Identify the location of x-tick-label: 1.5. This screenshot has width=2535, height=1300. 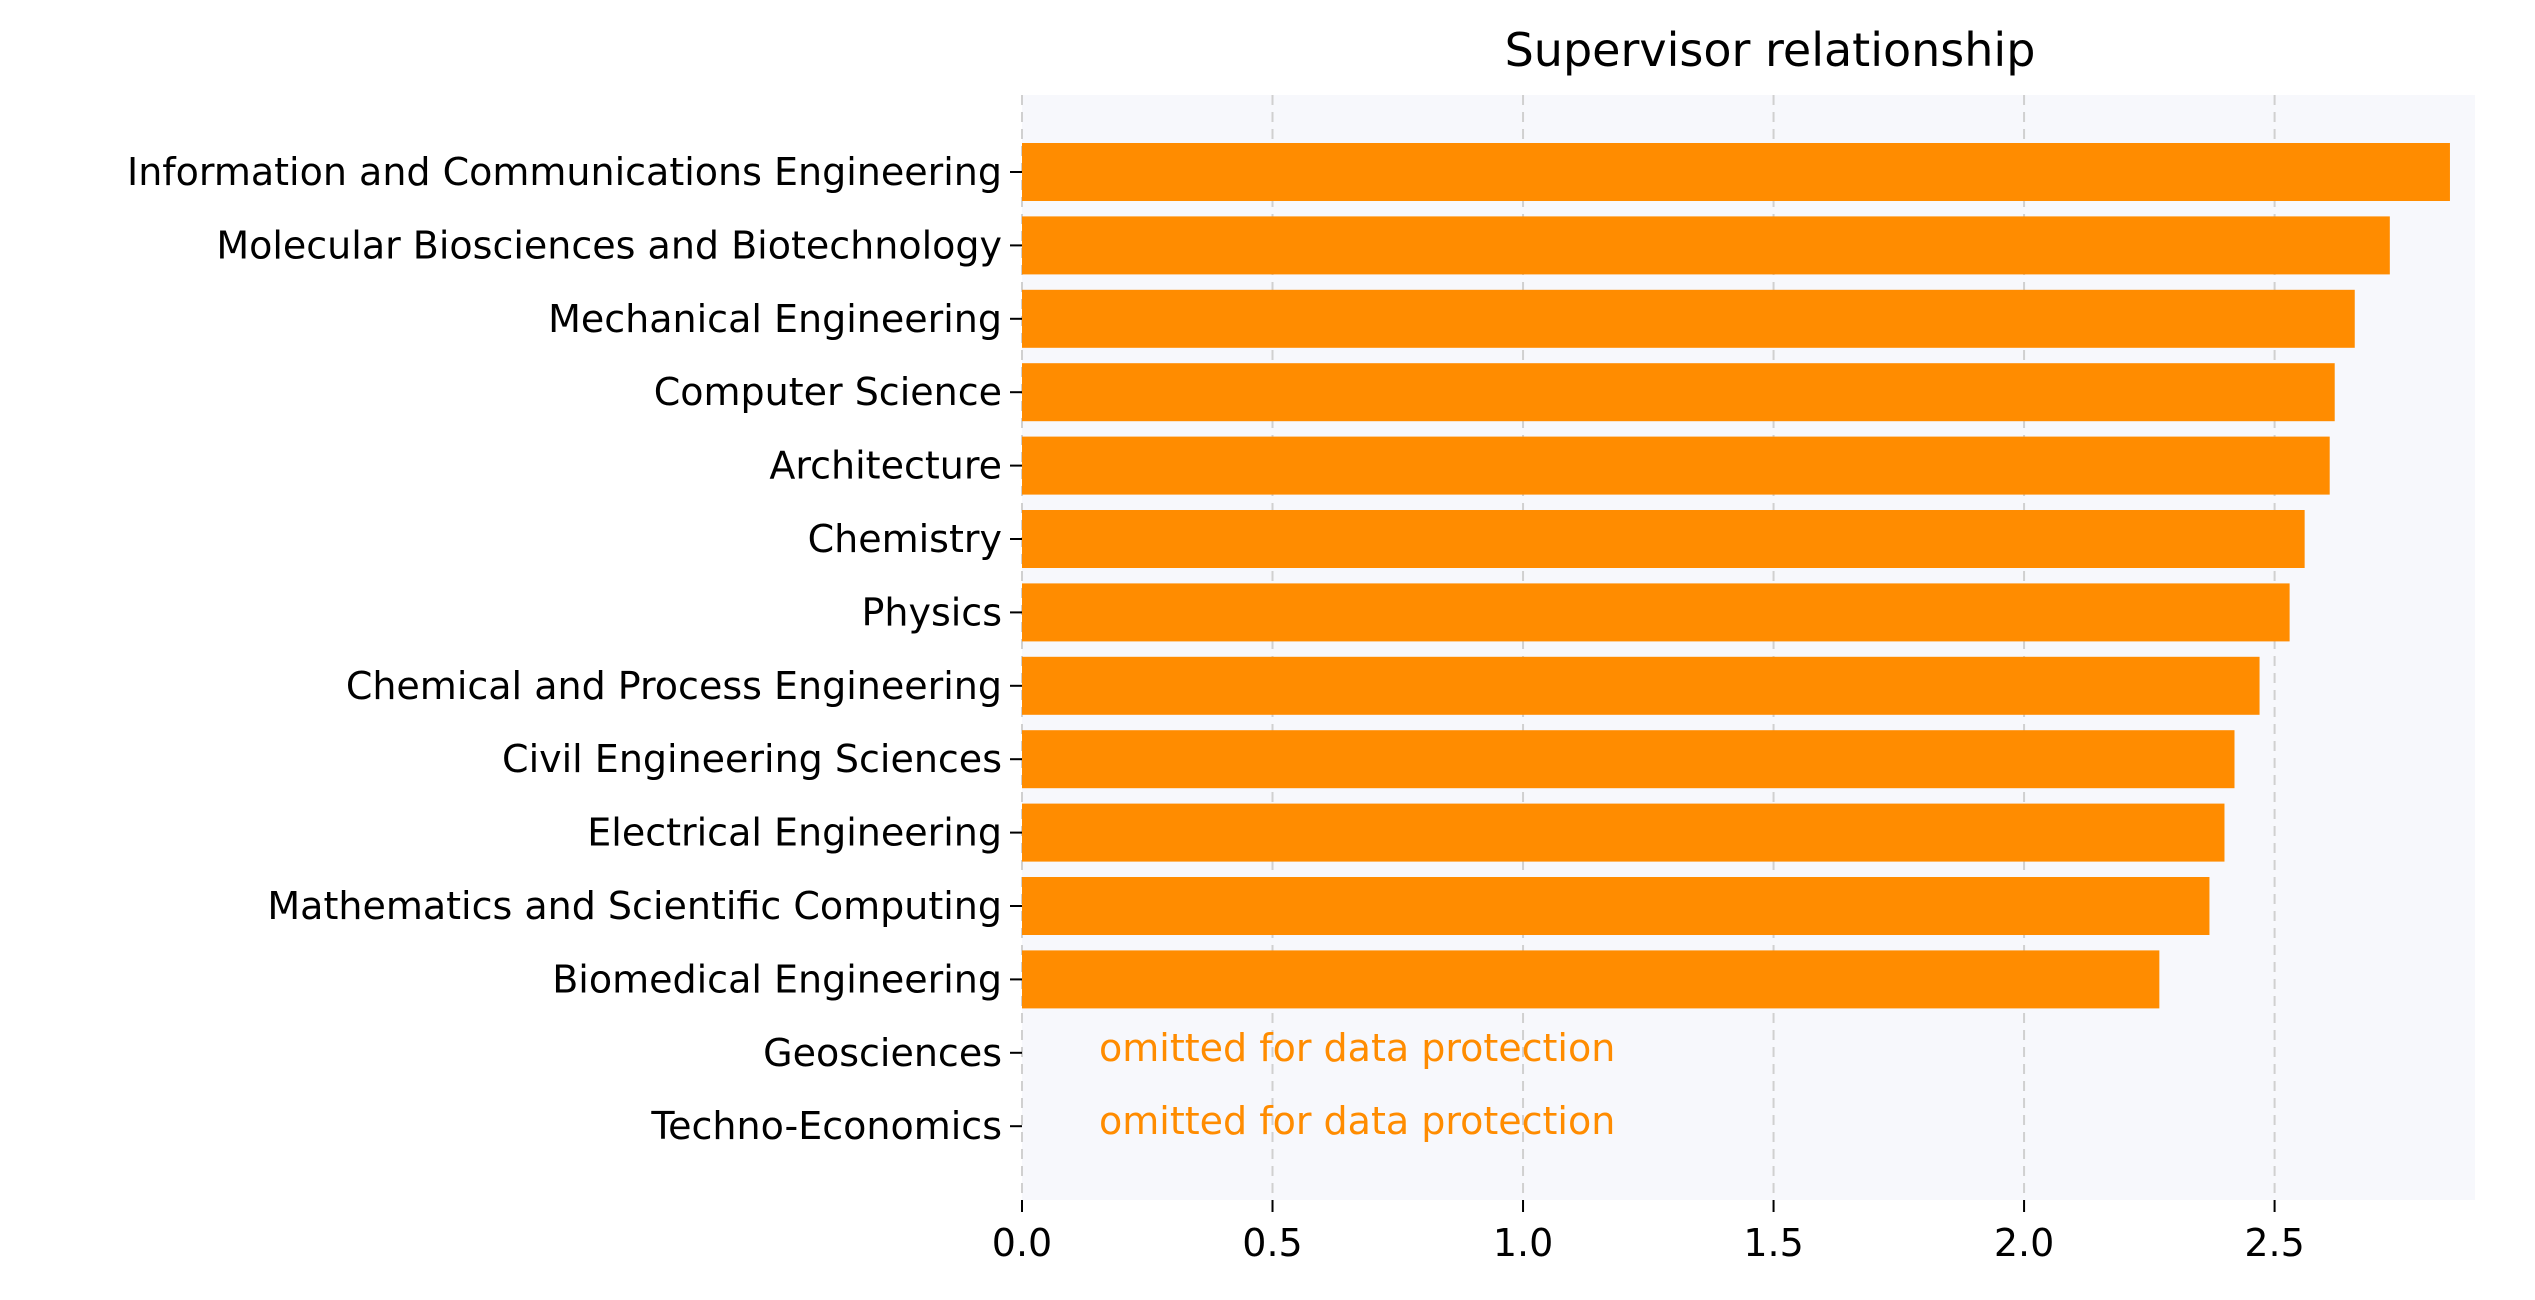
(1773, 1243).